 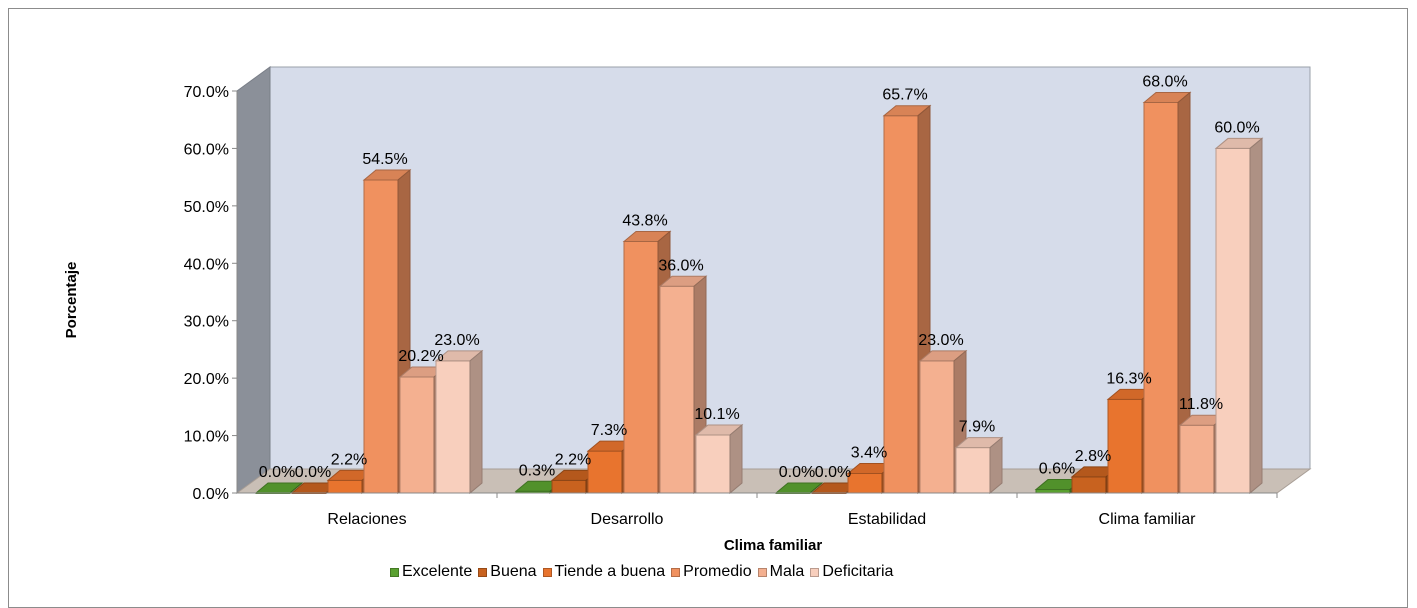 I want to click on x-category-label: Desarrollo, so click(x=627, y=519).